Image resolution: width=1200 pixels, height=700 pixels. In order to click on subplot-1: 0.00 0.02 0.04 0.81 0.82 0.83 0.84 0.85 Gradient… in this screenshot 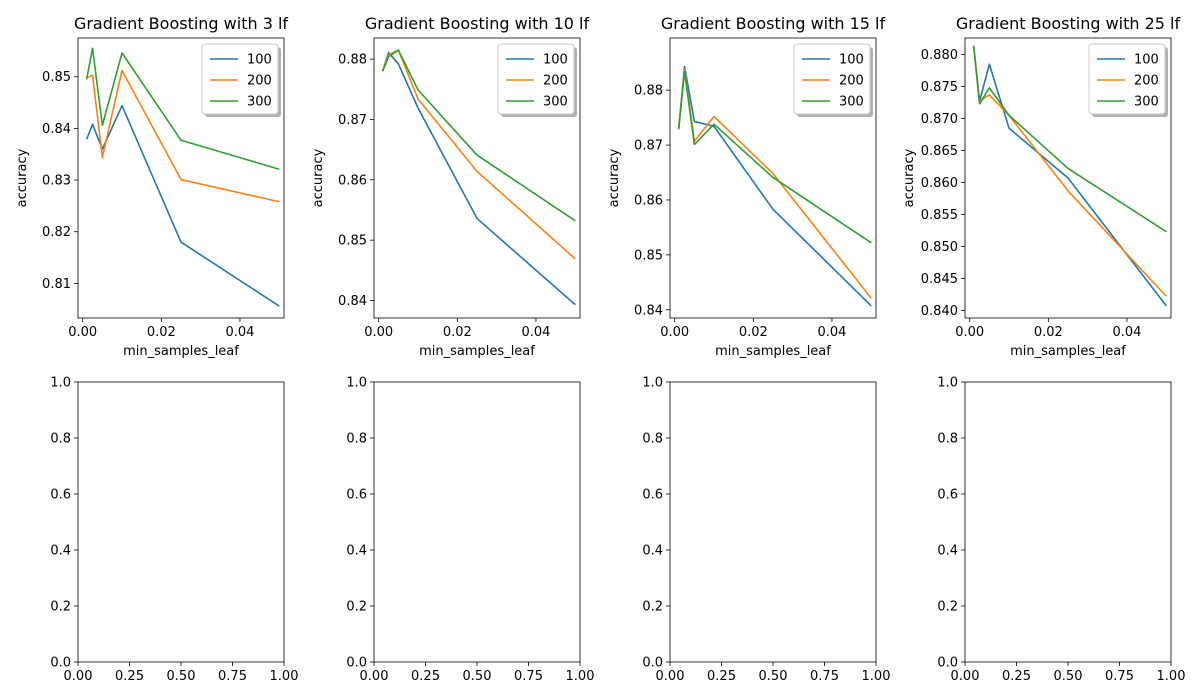, I will do `click(151, 186)`.